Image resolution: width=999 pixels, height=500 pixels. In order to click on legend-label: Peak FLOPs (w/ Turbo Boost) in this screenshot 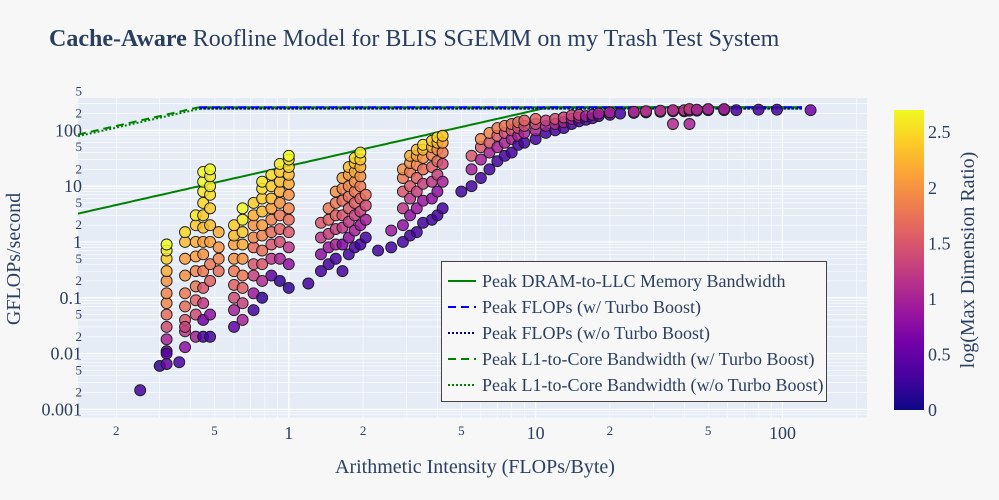, I will do `click(592, 306)`.